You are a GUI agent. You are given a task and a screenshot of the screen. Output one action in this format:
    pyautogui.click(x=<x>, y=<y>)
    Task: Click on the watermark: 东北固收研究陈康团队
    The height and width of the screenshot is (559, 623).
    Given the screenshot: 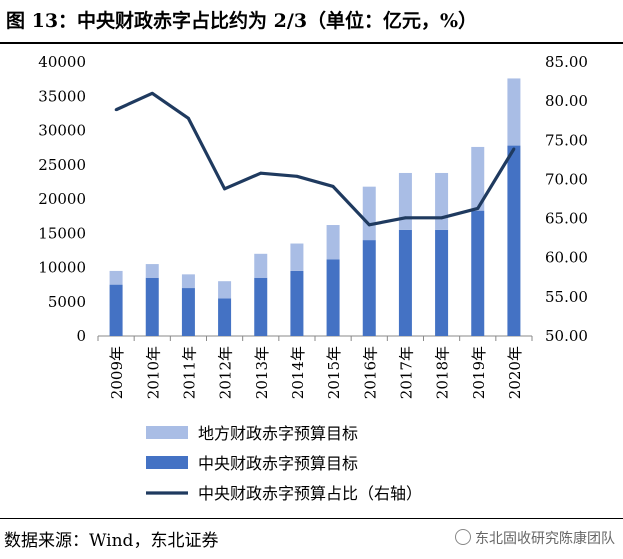 What is the action you would take?
    pyautogui.click(x=535, y=538)
    